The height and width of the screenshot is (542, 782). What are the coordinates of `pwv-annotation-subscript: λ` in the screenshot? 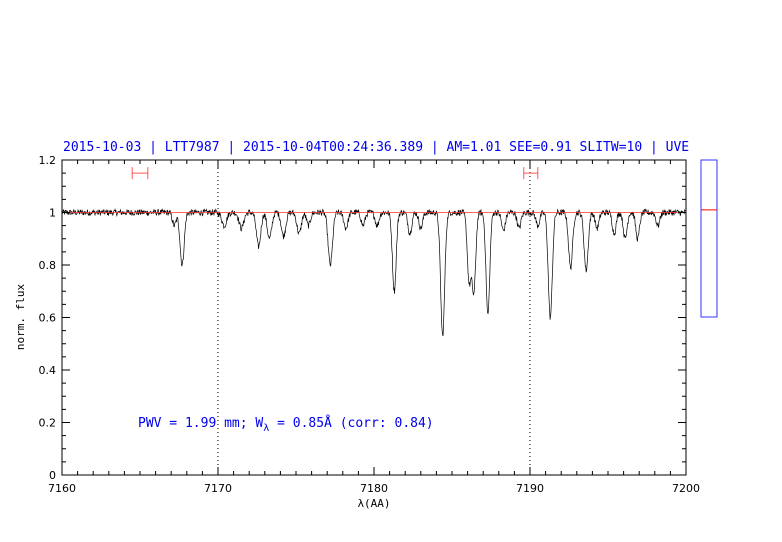 It's located at (266, 428).